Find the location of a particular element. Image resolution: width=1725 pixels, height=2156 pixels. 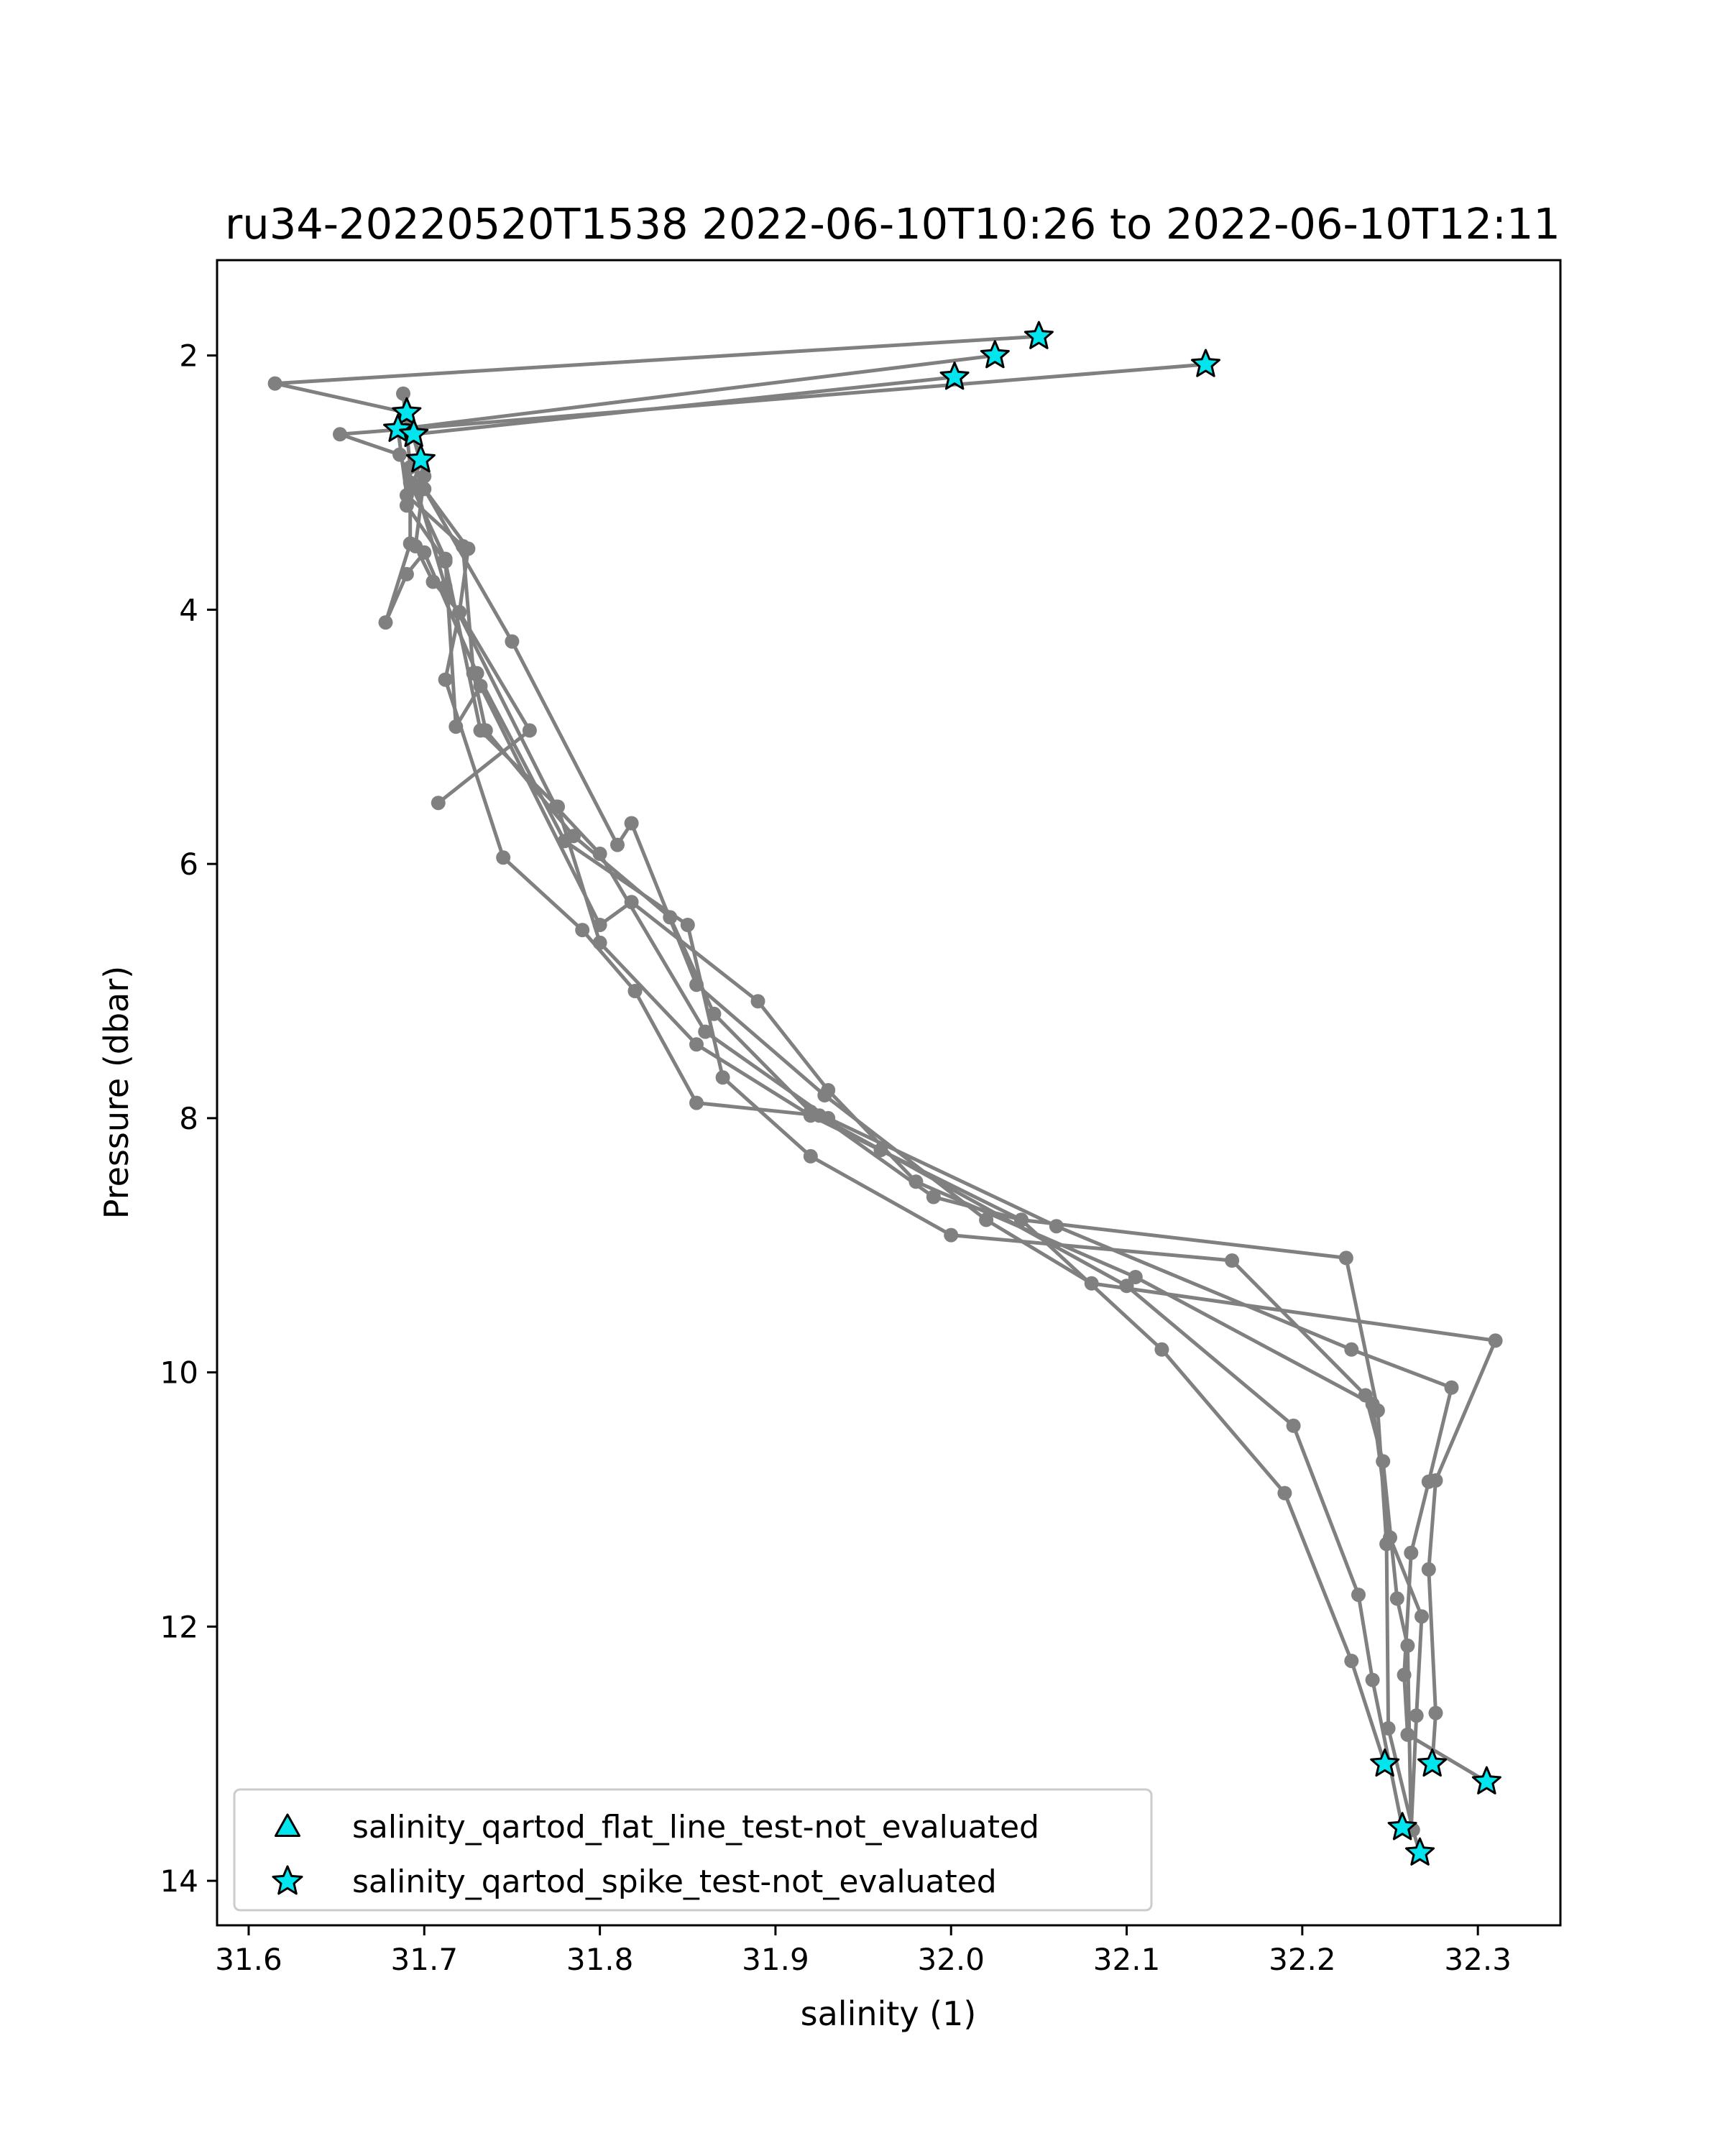

x-tick-label: 31.9 is located at coordinates (775, 1959).